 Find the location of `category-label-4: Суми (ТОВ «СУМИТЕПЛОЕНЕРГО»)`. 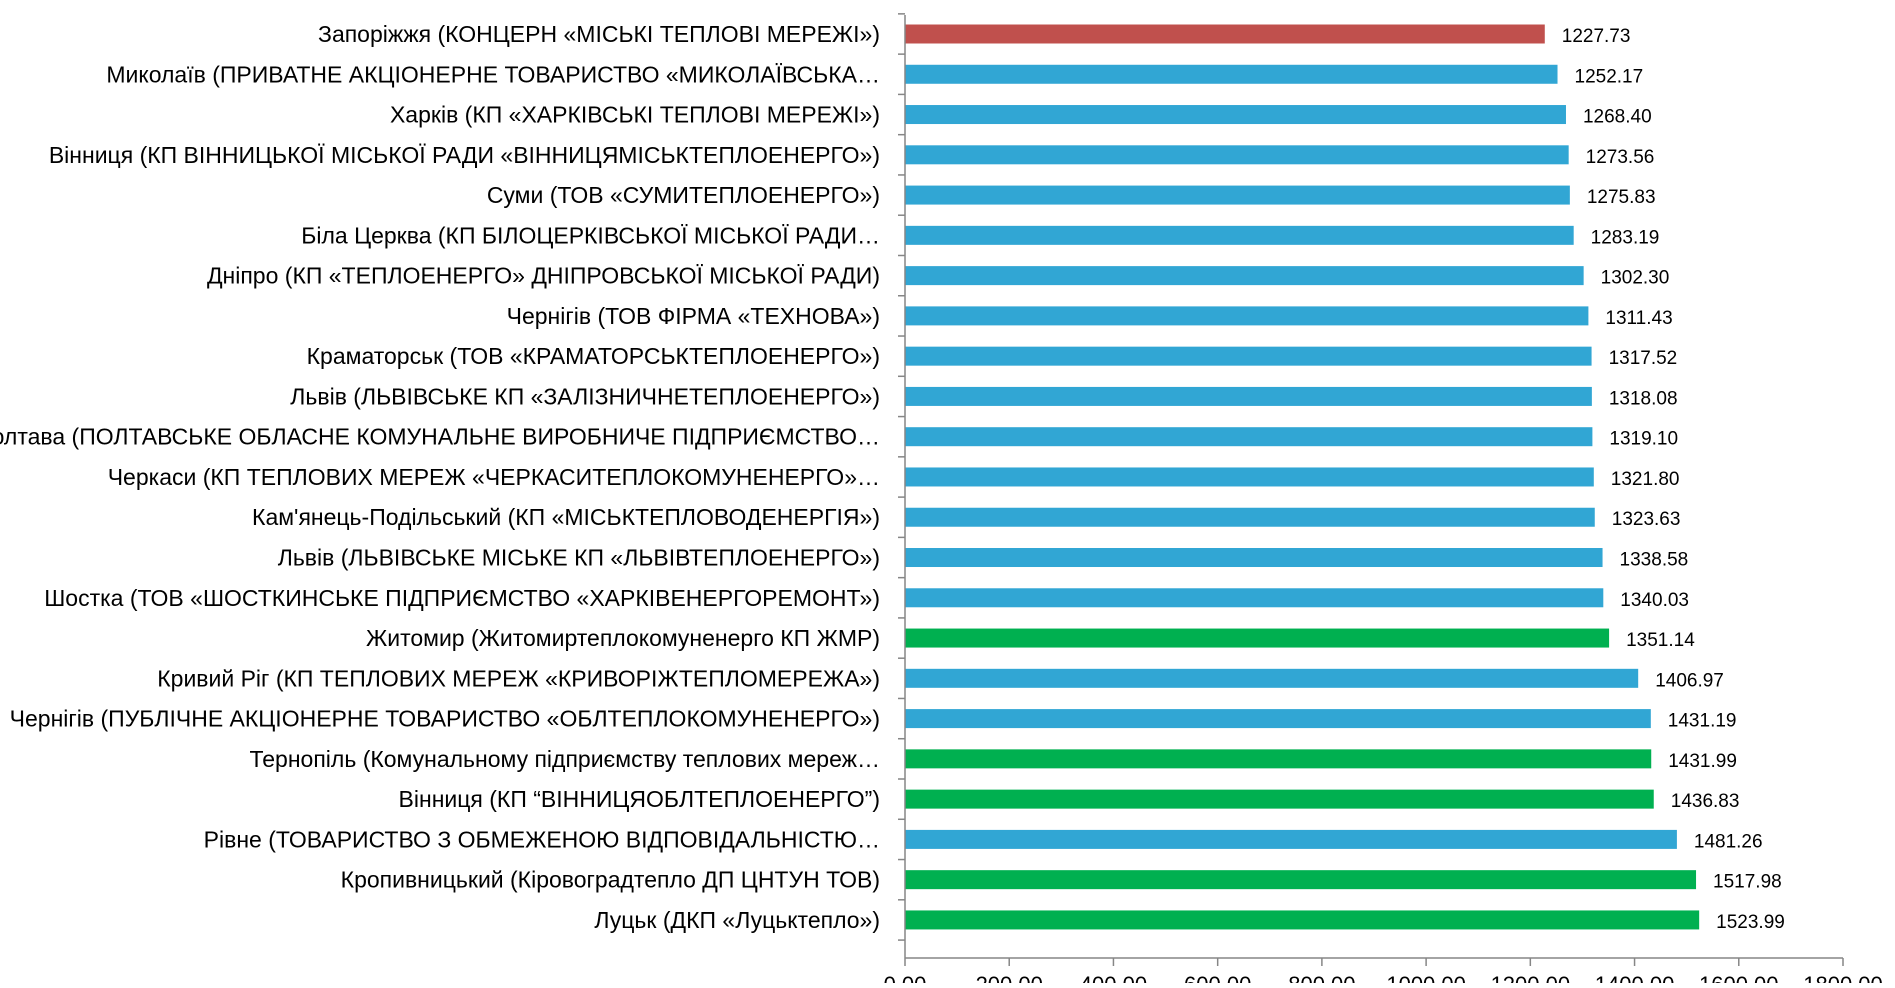

category-label-4: Суми (ТОВ «СУМИТЕПЛОЕНЕРГО») is located at coordinates (683, 195).